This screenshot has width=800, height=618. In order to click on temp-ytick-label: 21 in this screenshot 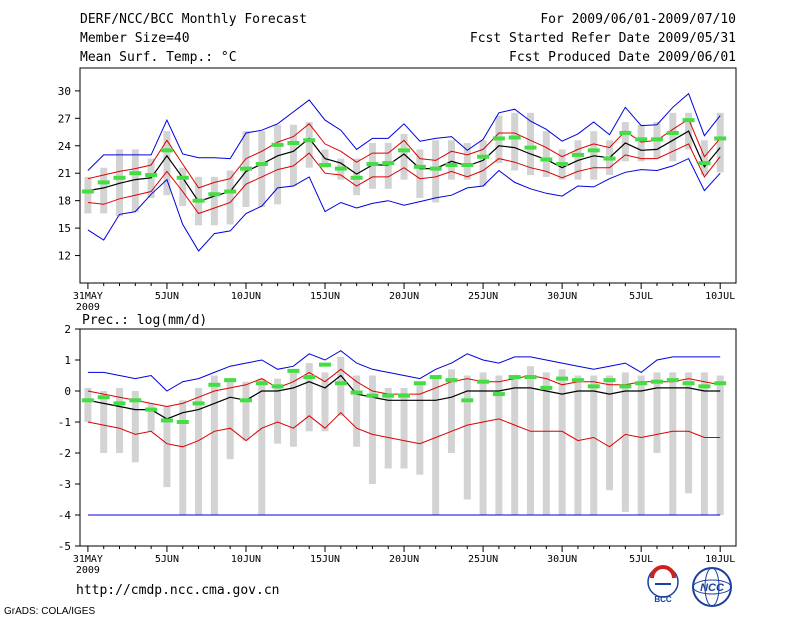, I will do `click(64, 173)`.